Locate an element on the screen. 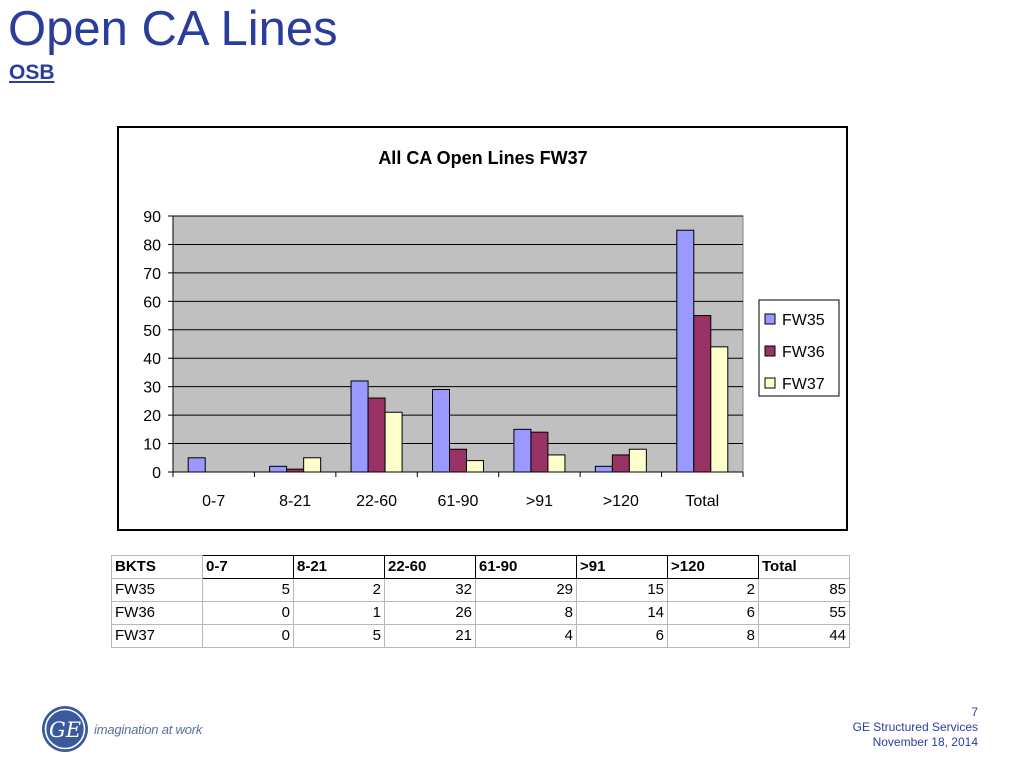 Image resolution: width=1024 pixels, height=768 pixels. table-header-bkts: BKTS is located at coordinates (157, 567).